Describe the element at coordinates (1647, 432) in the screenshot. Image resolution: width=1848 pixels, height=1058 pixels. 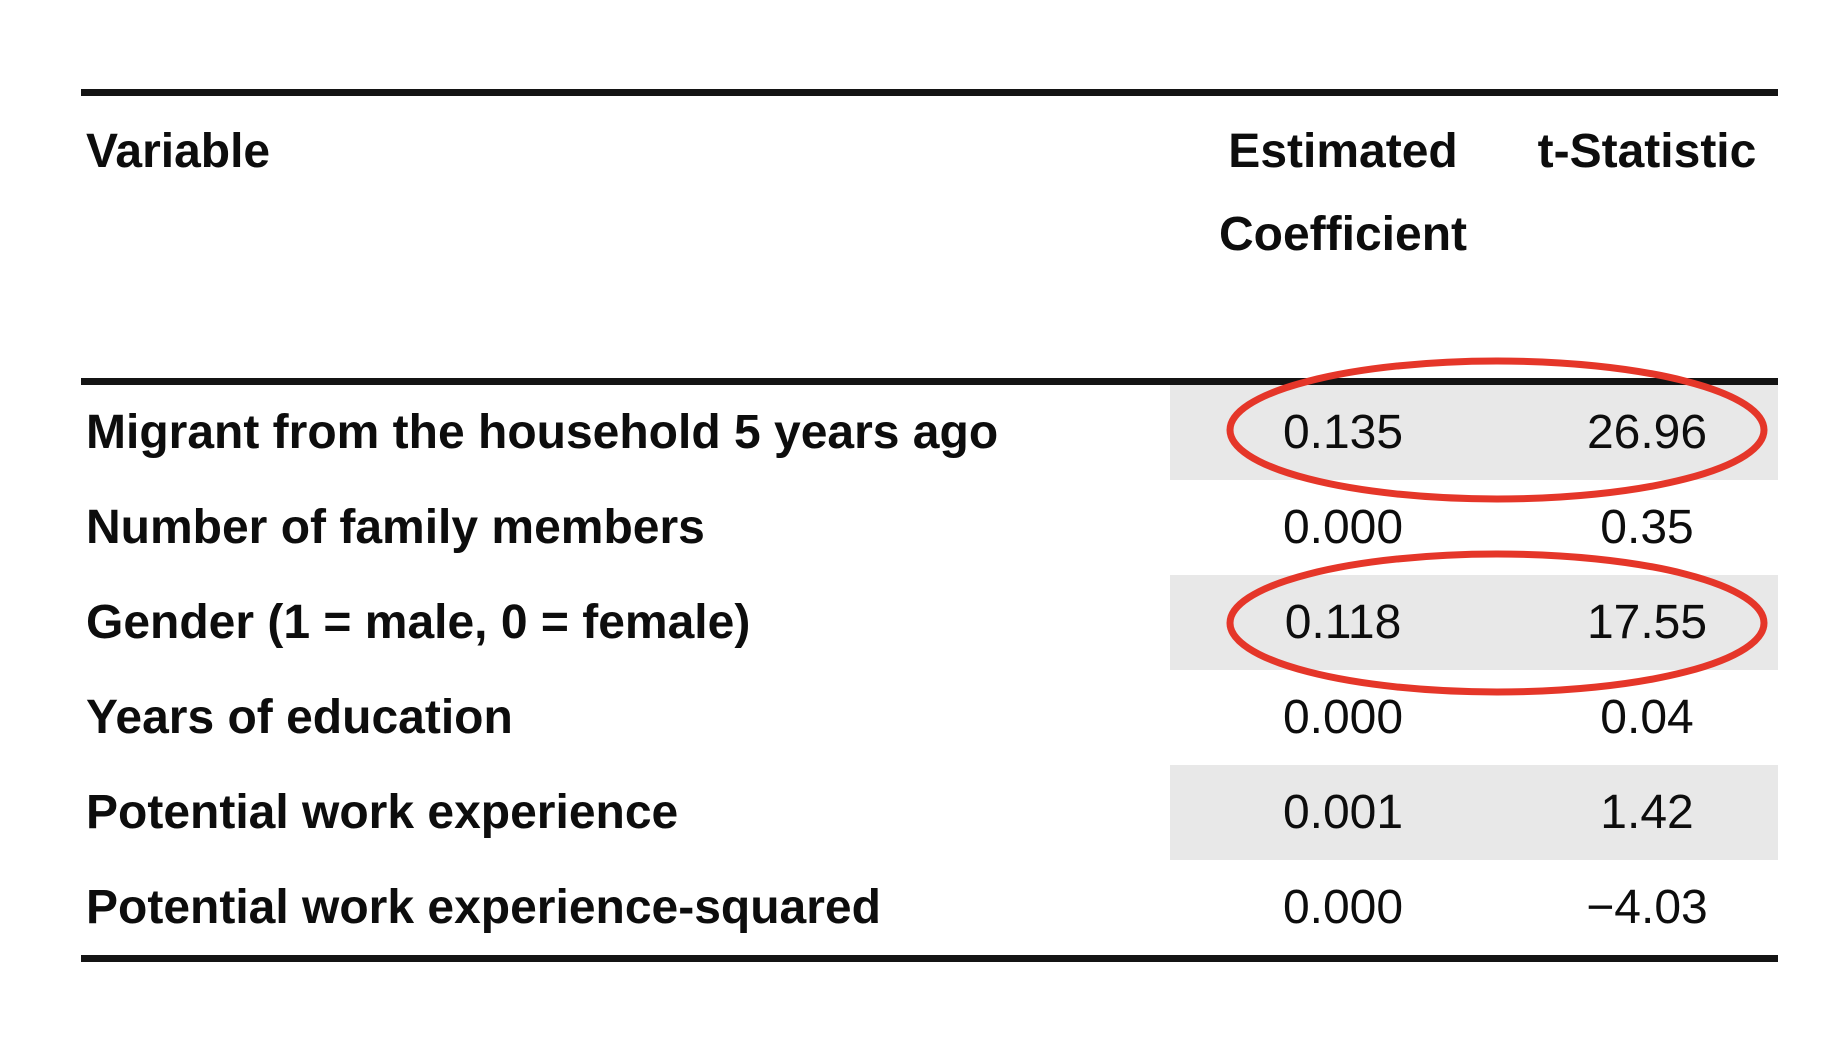
I see `t-statistic-value: 26.96` at that location.